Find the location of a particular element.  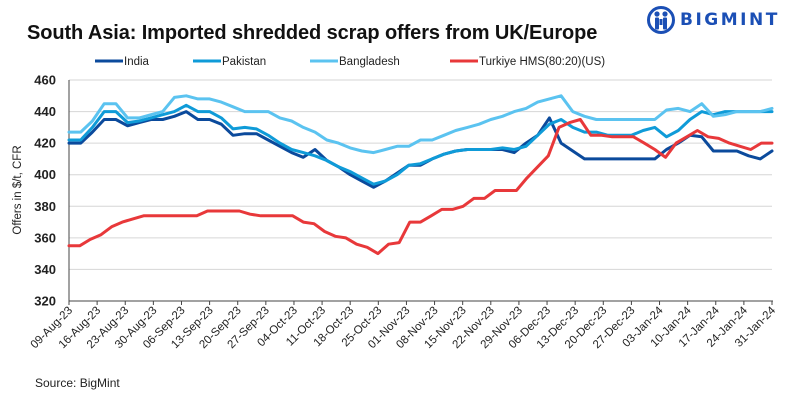

legend-label: Pakistan is located at coordinates (244, 62).